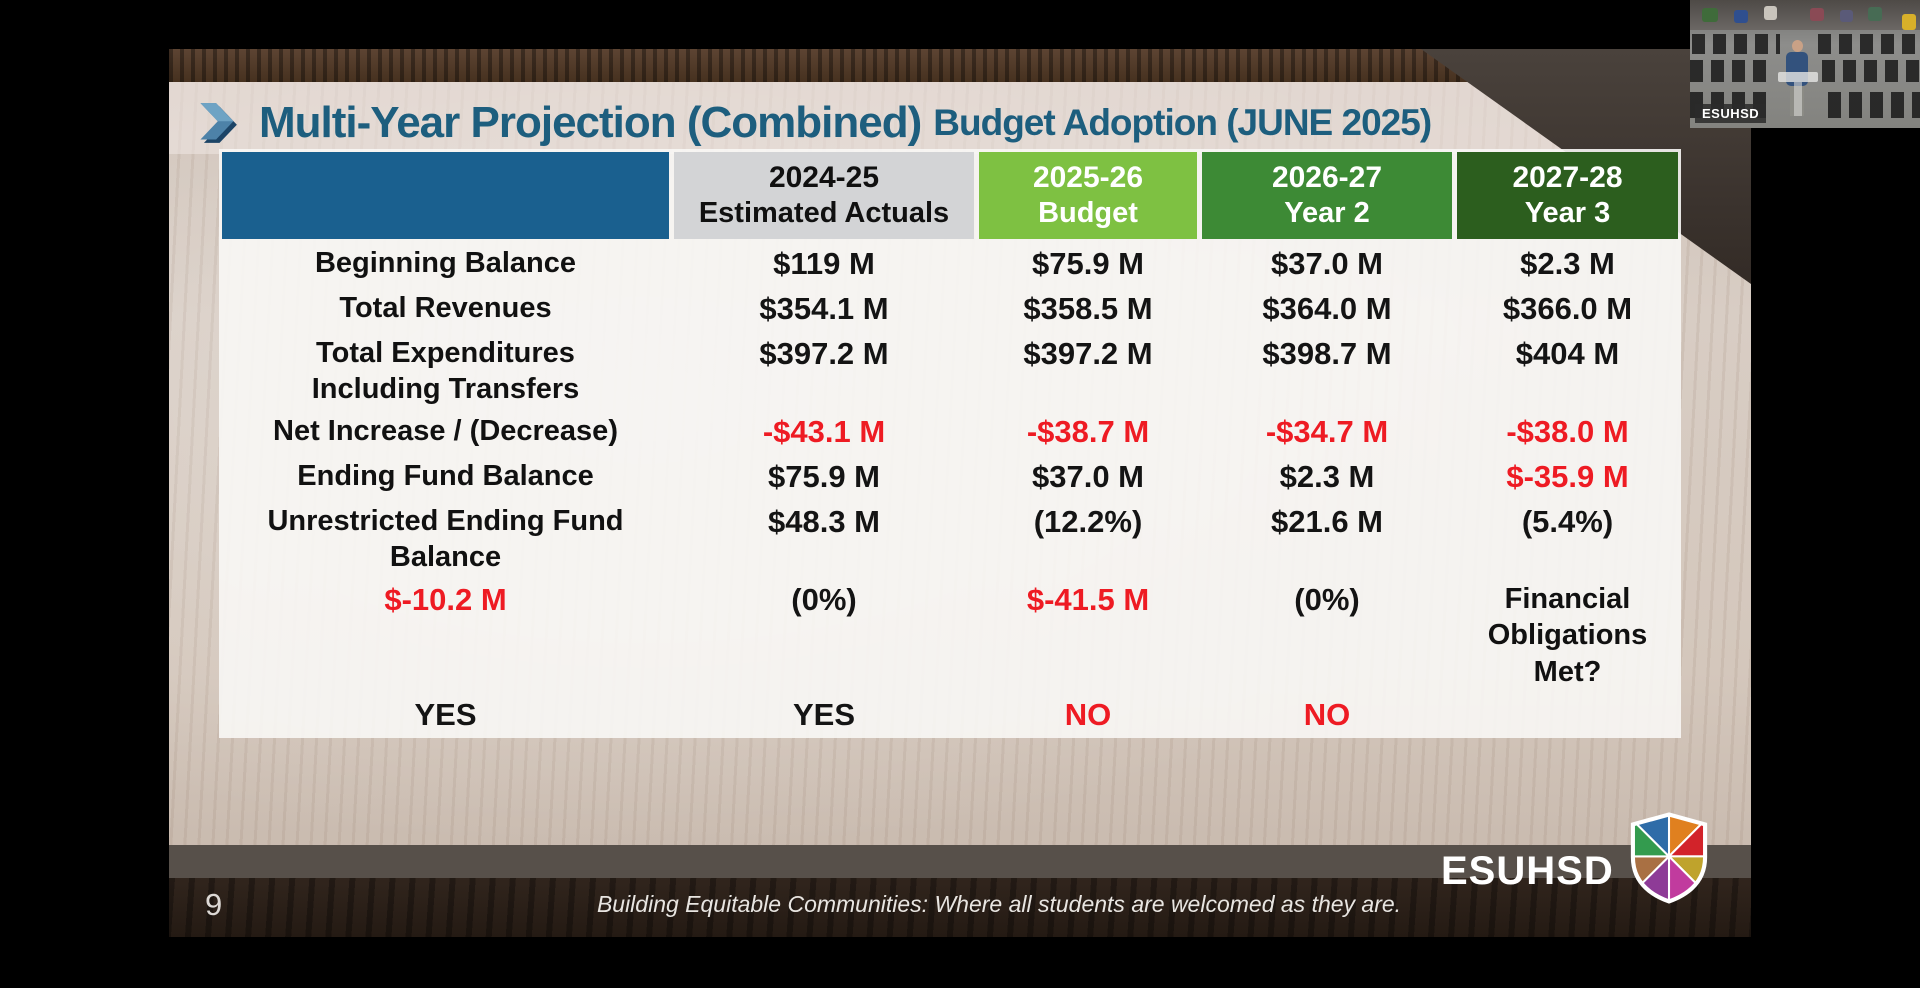  I want to click on district-shield-logo, so click(1668, 858).